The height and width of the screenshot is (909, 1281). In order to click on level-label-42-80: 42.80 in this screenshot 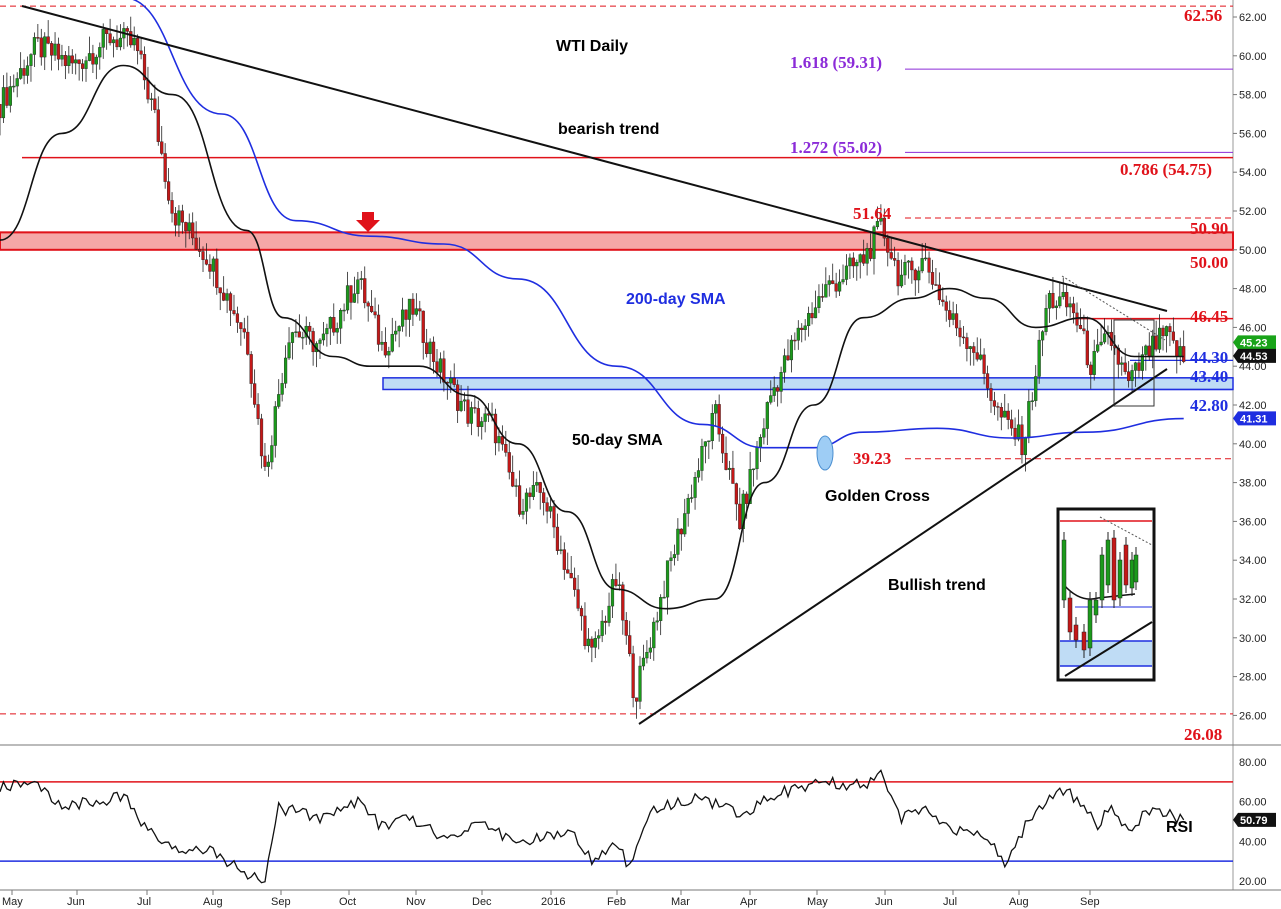, I will do `click(1209, 405)`.